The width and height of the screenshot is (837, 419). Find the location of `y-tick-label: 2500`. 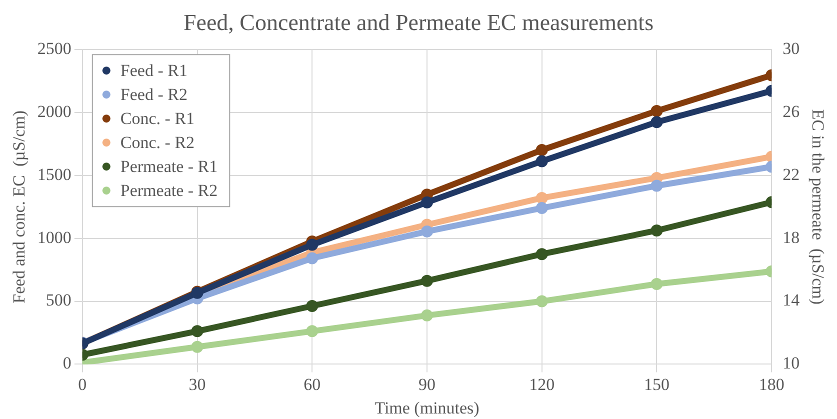

y-tick-label: 2500 is located at coordinates (54, 48).